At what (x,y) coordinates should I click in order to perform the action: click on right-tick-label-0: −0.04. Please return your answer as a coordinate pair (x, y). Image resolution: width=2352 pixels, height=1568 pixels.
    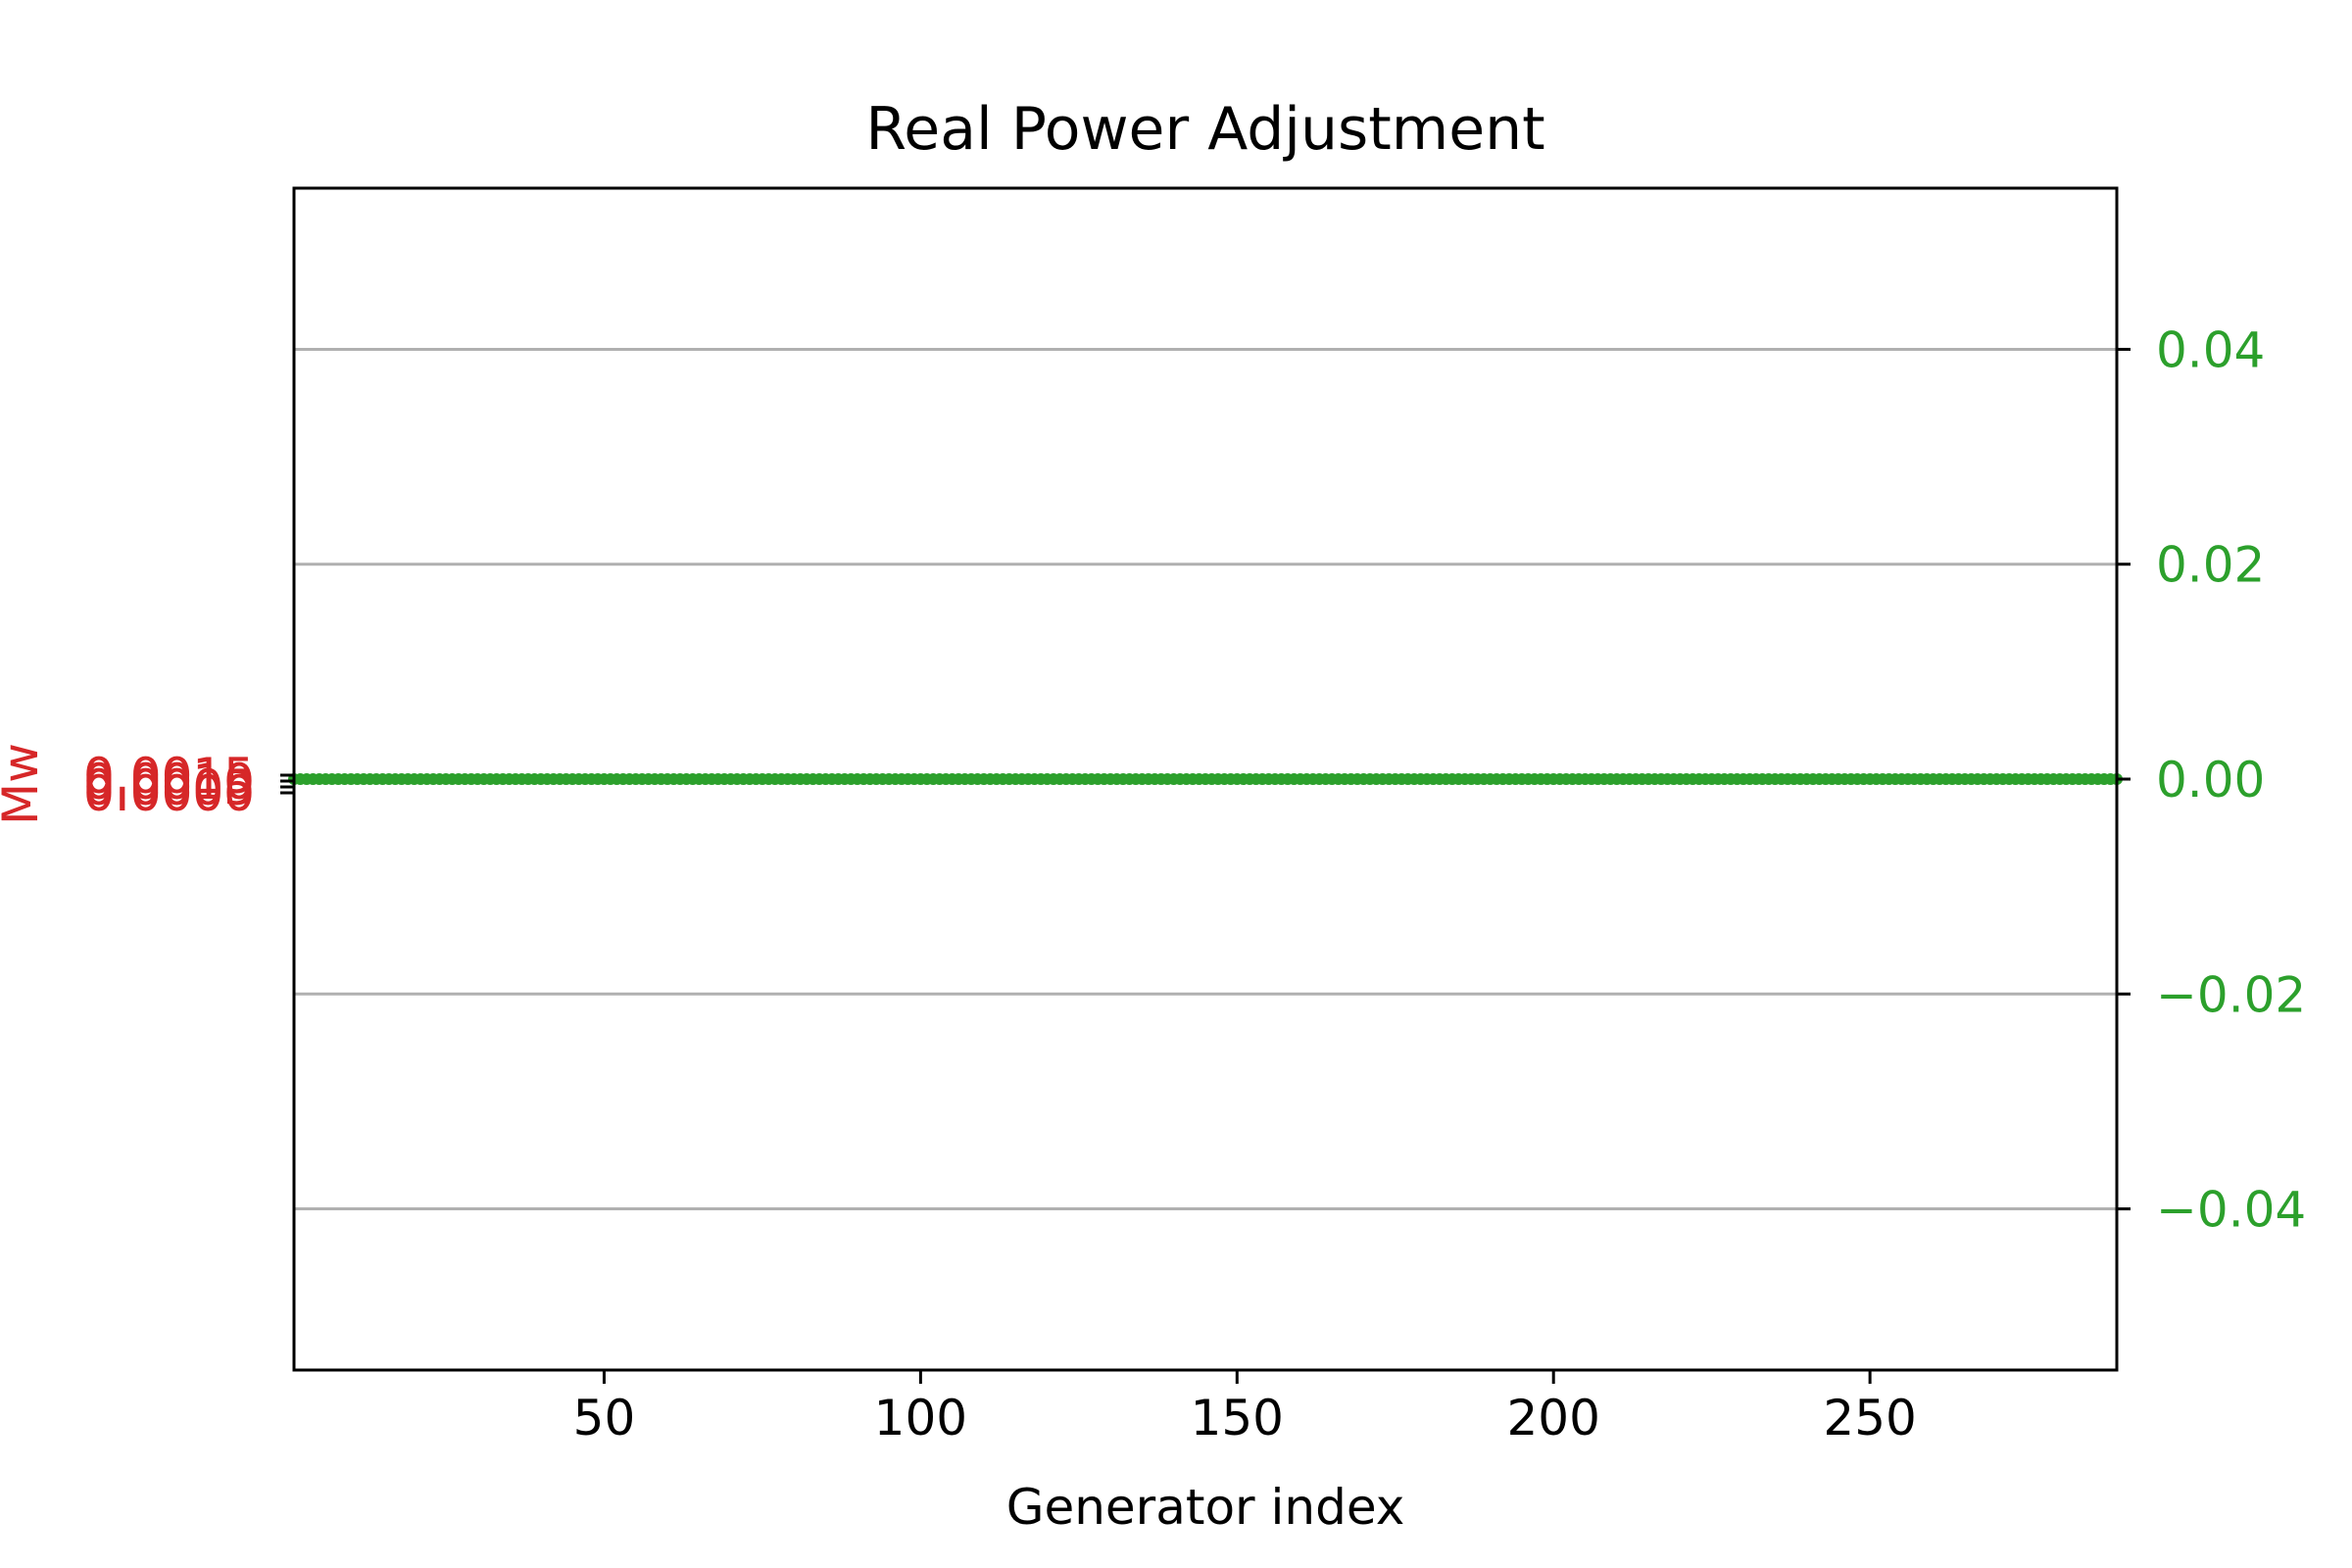
    Looking at the image, I should click on (2231, 1210).